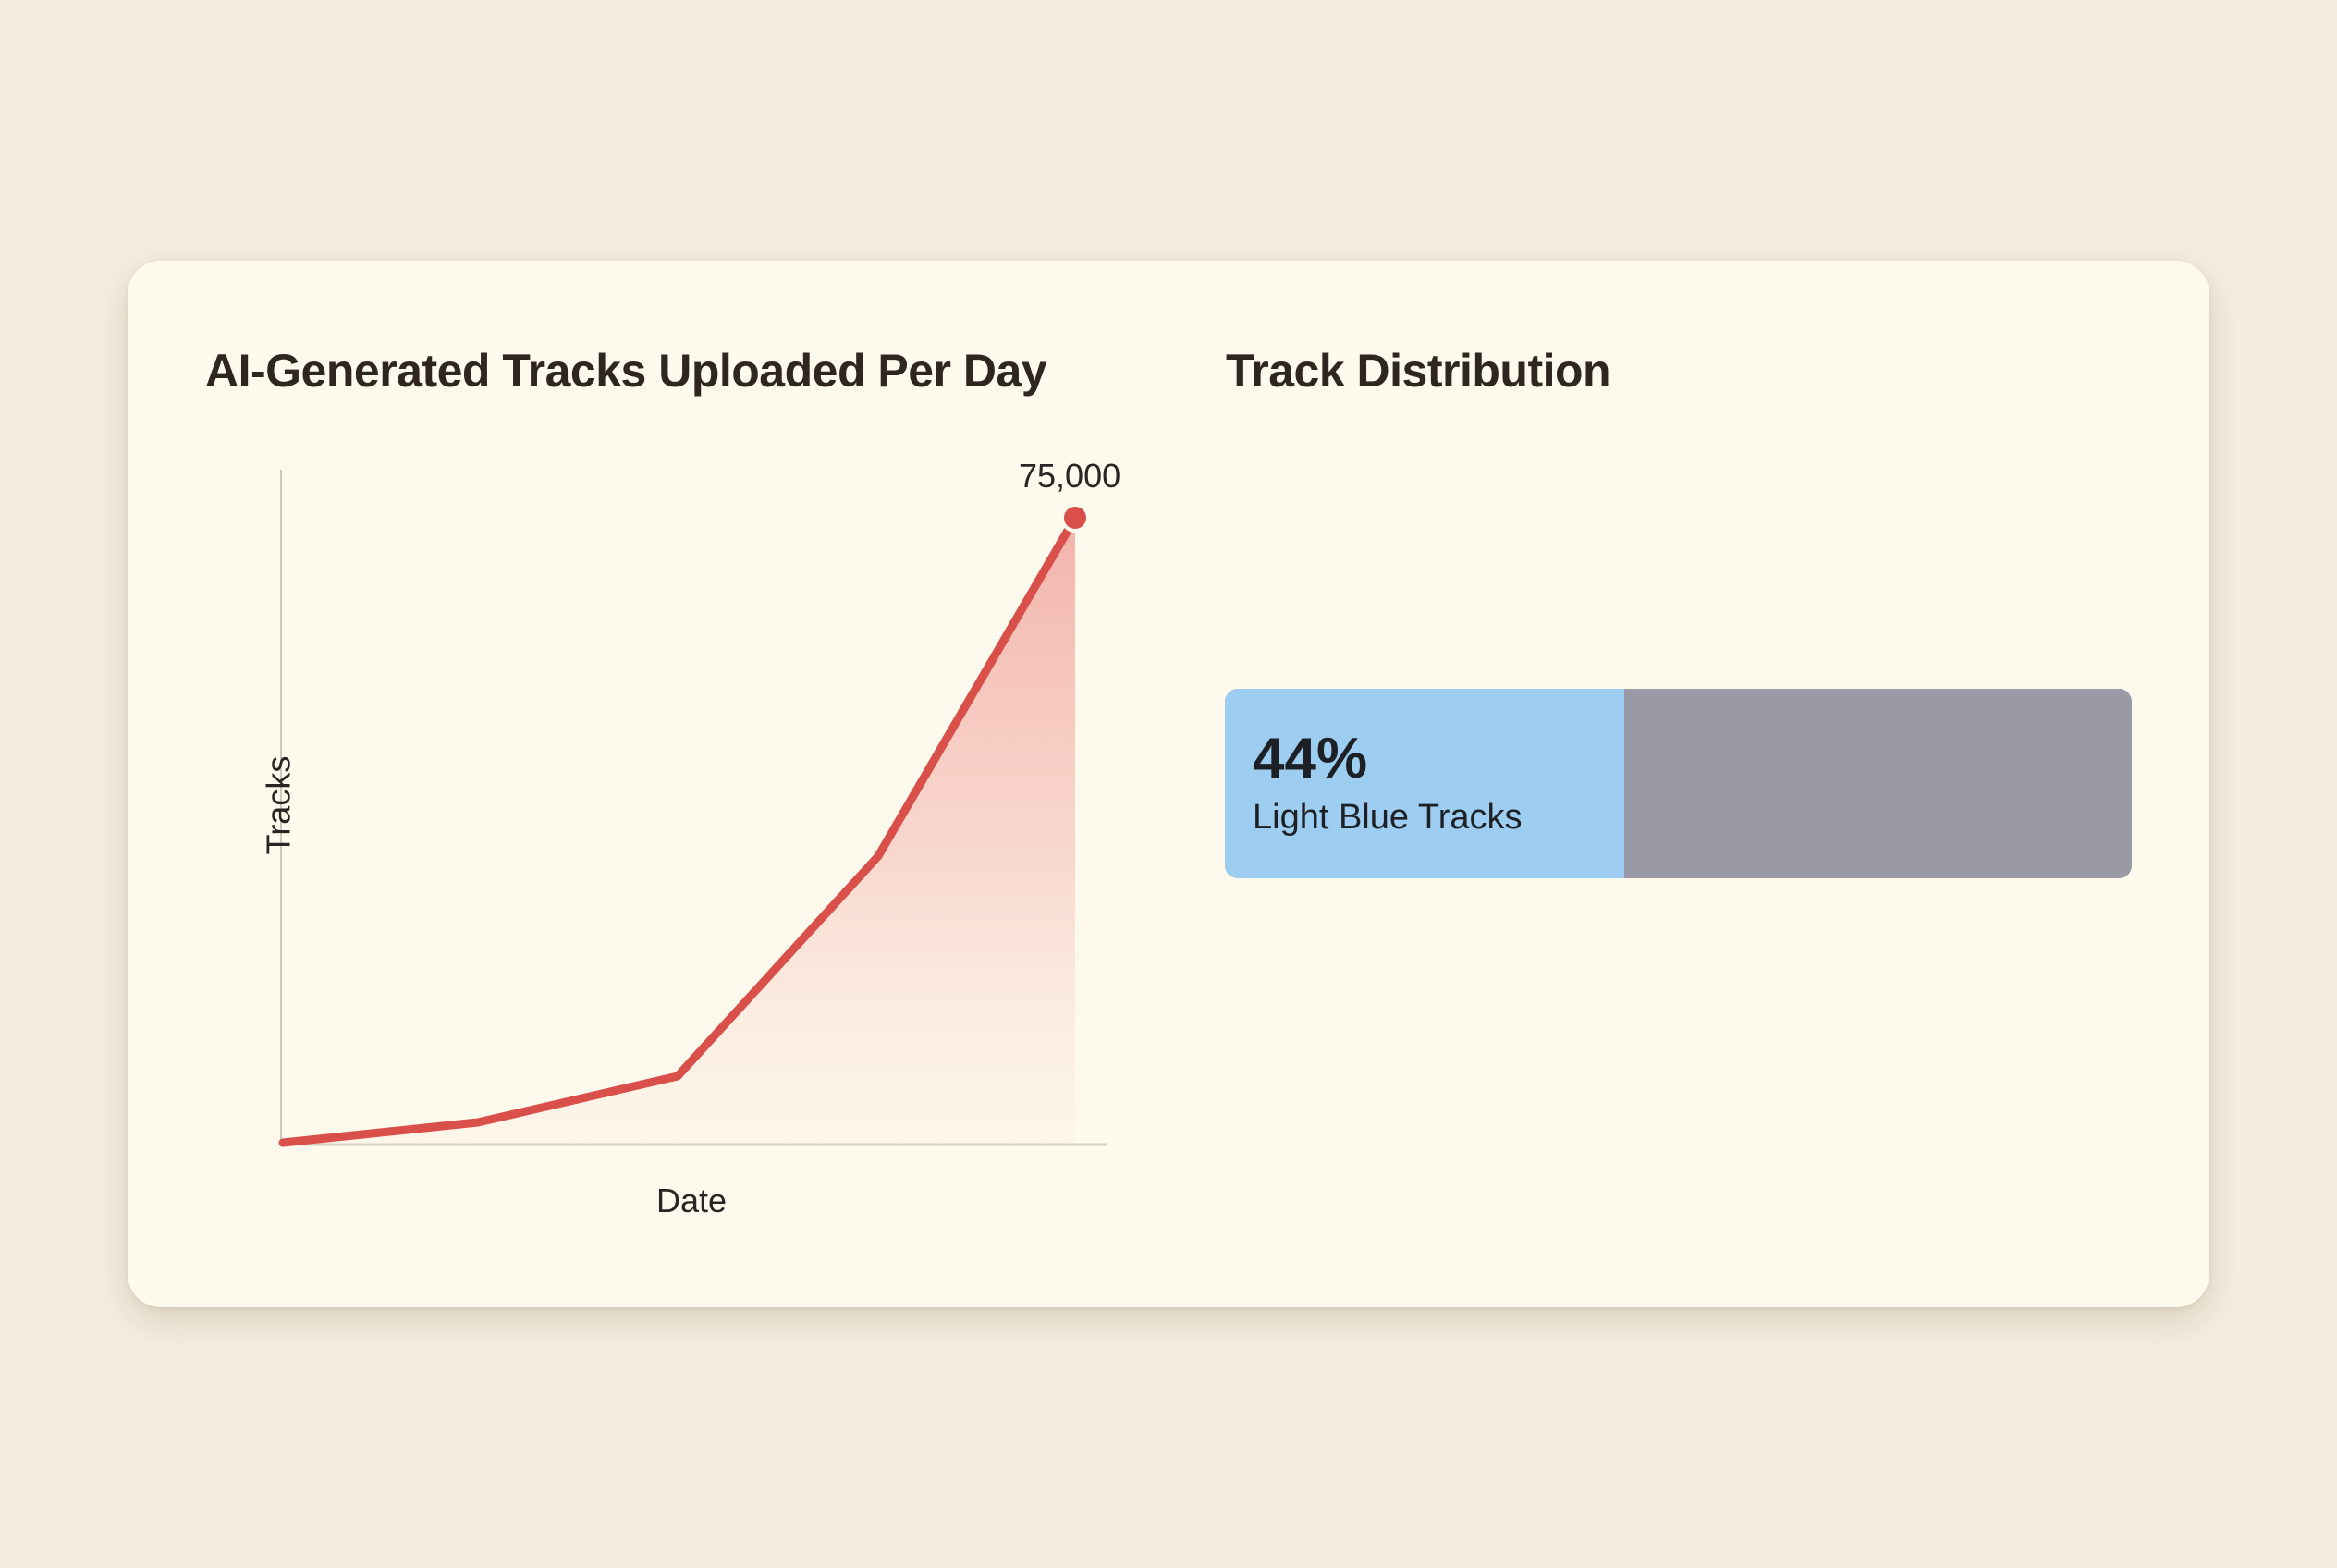 The width and height of the screenshot is (2337, 1568). I want to click on remaining-segment, so click(1877, 784).